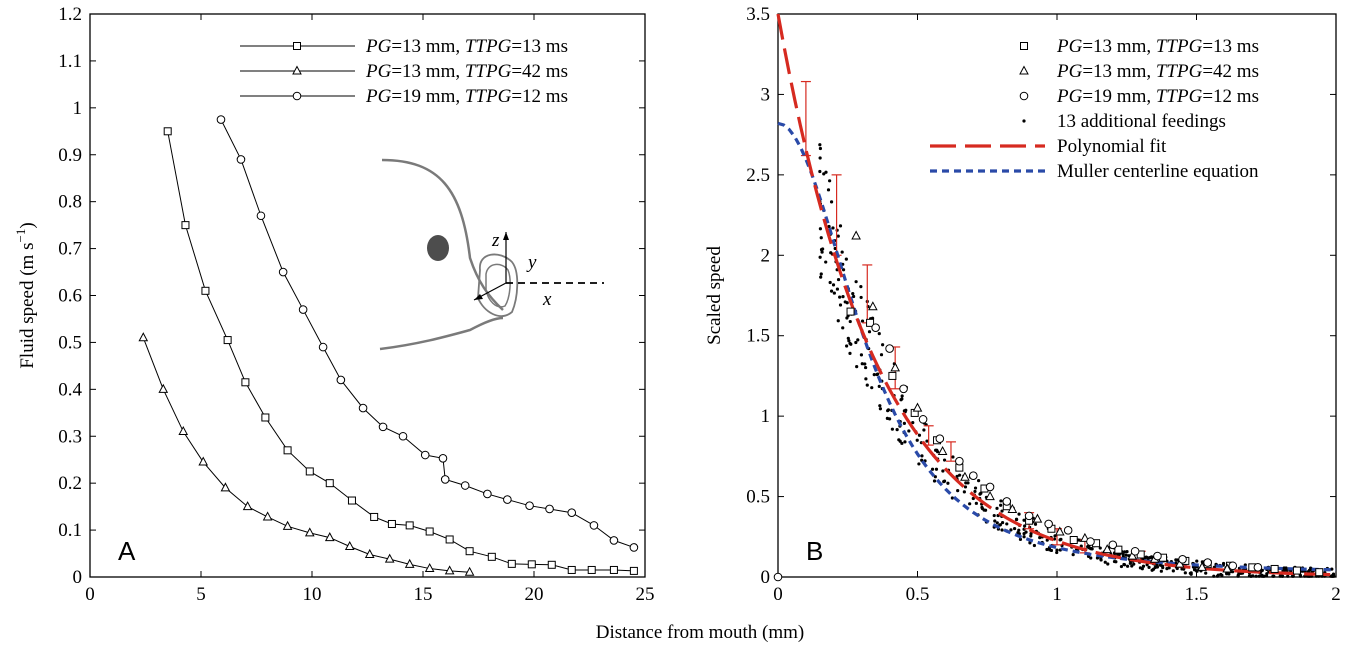  Describe the element at coordinates (1057, 594) in the screenshot. I see `x-tick-label: 1` at that location.